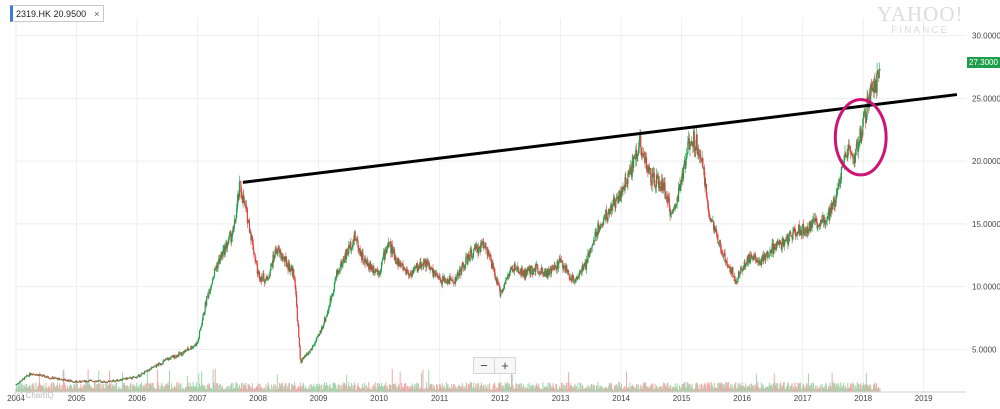 This screenshot has height=409, width=1000. What do you see at coordinates (34, 13) in the screenshot?
I see `ticker-symbol: 2319.HK` at bounding box center [34, 13].